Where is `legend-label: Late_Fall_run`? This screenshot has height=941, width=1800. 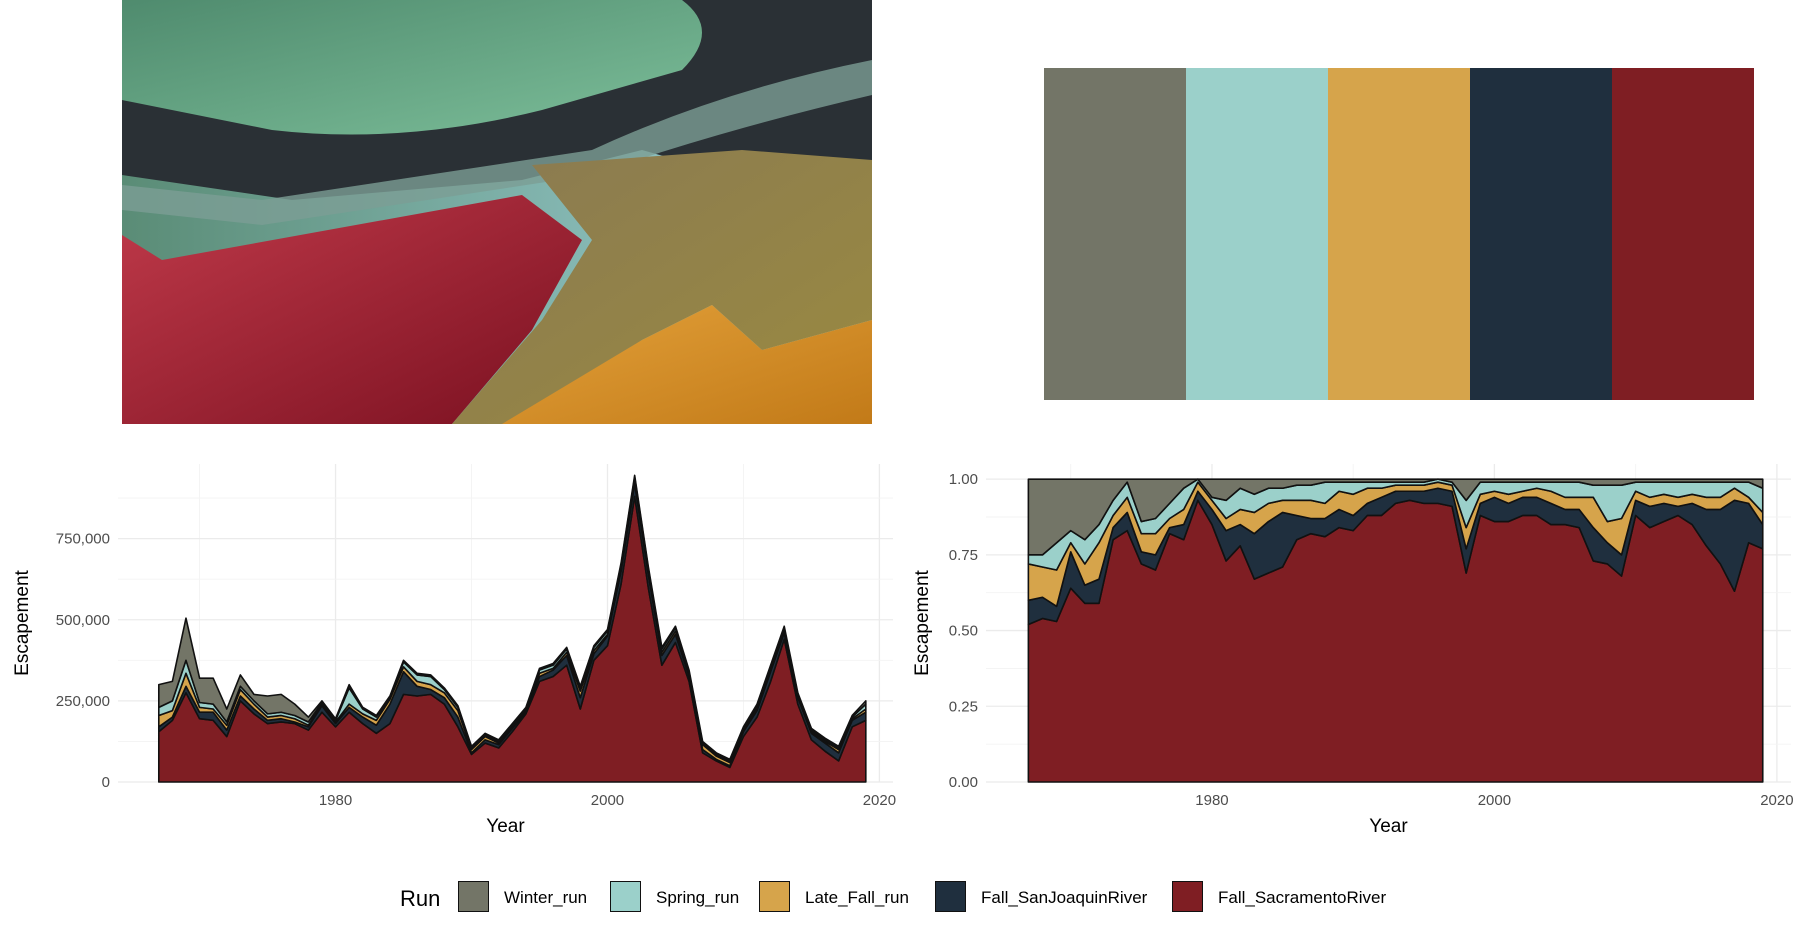 legend-label: Late_Fall_run is located at coordinates (857, 897).